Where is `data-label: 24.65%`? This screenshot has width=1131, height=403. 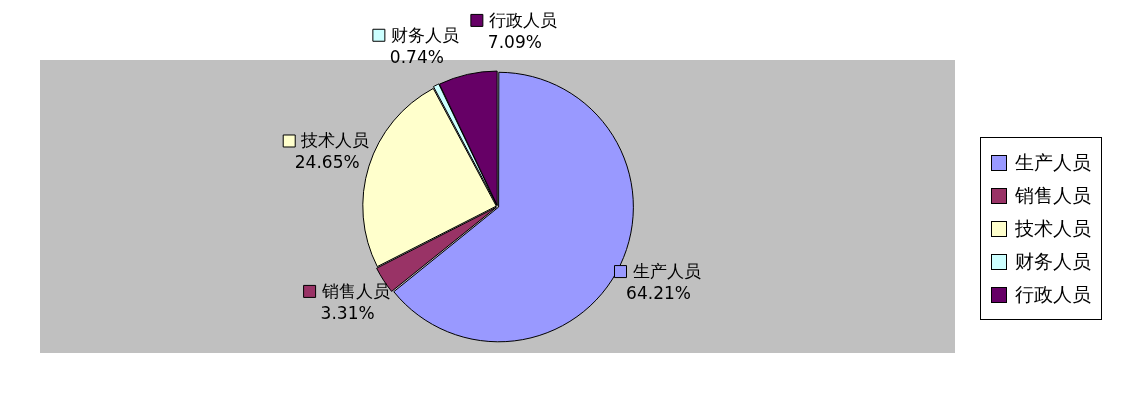
data-label: 24.65% is located at coordinates (327, 162).